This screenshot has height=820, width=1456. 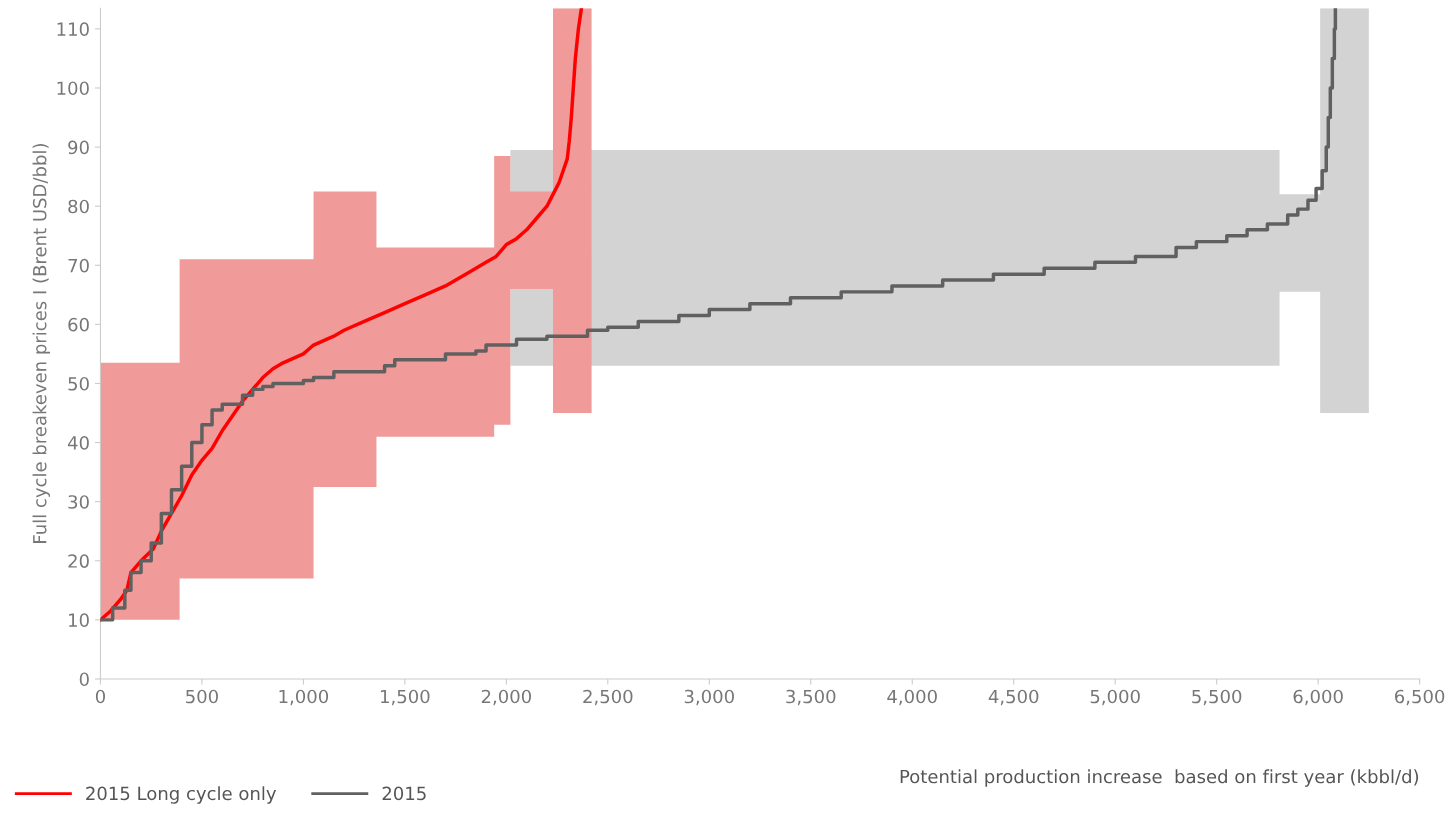 I want to click on y-tick-label: 70, so click(x=78, y=265).